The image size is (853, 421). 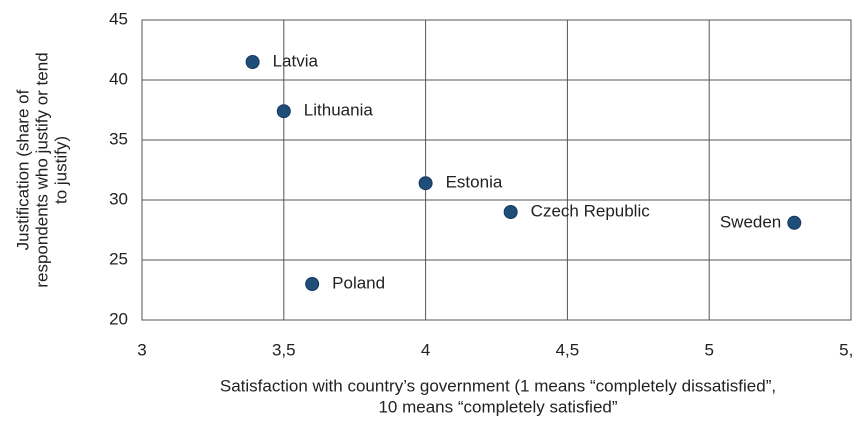 I want to click on y-axis-label-line: respondents who justify or tend, so click(x=41, y=169).